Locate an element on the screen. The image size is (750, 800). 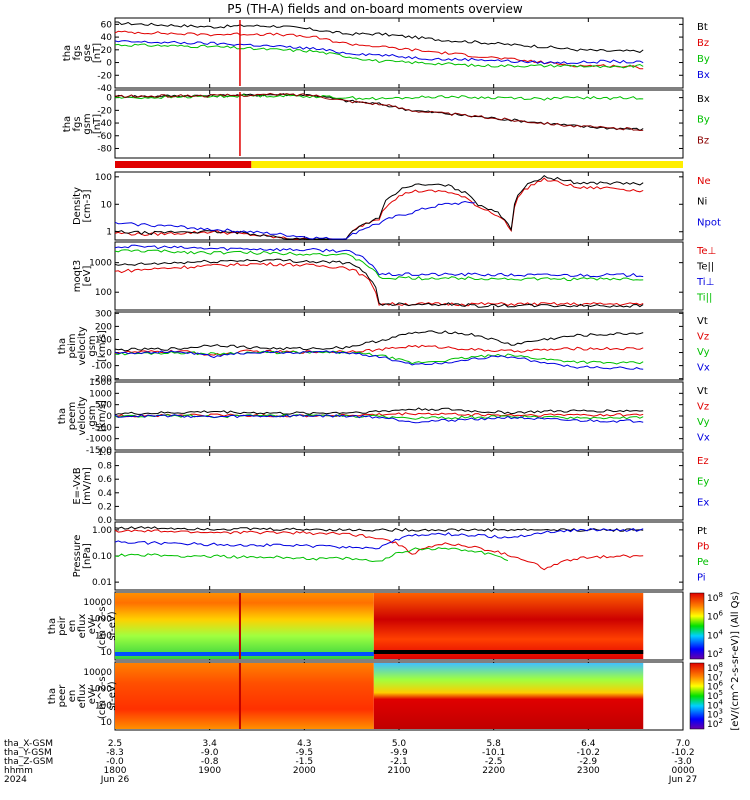
y-axis-label: [km/s] is located at coordinates (102, 346).